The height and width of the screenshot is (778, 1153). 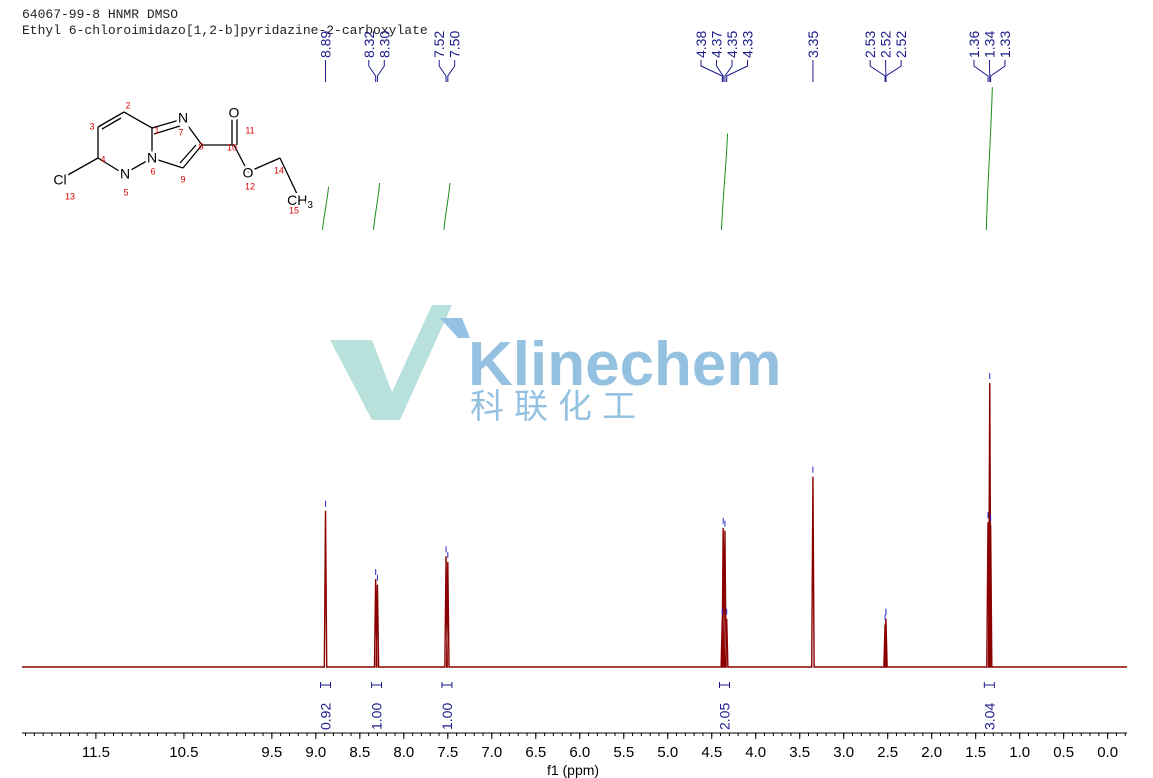 I want to click on x-tick-label: 4.5, so click(x=711, y=752).